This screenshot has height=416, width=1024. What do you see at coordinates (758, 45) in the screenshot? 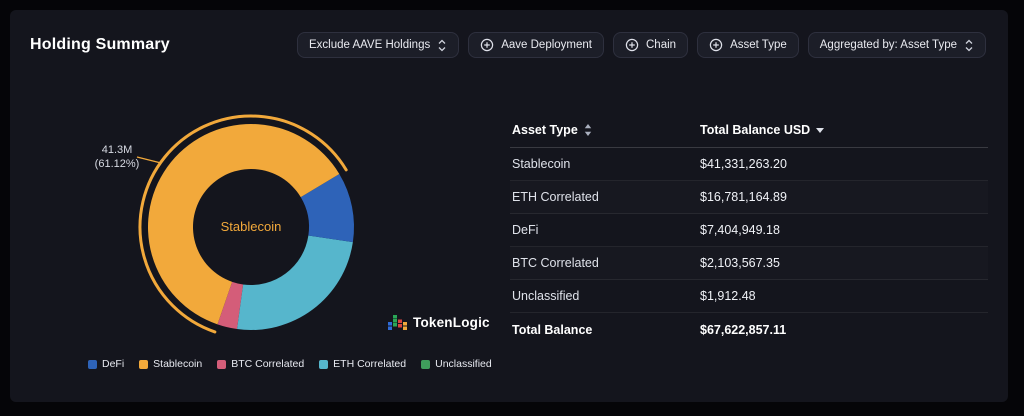
I see `asset-type-filter-label: Asset Type` at bounding box center [758, 45].